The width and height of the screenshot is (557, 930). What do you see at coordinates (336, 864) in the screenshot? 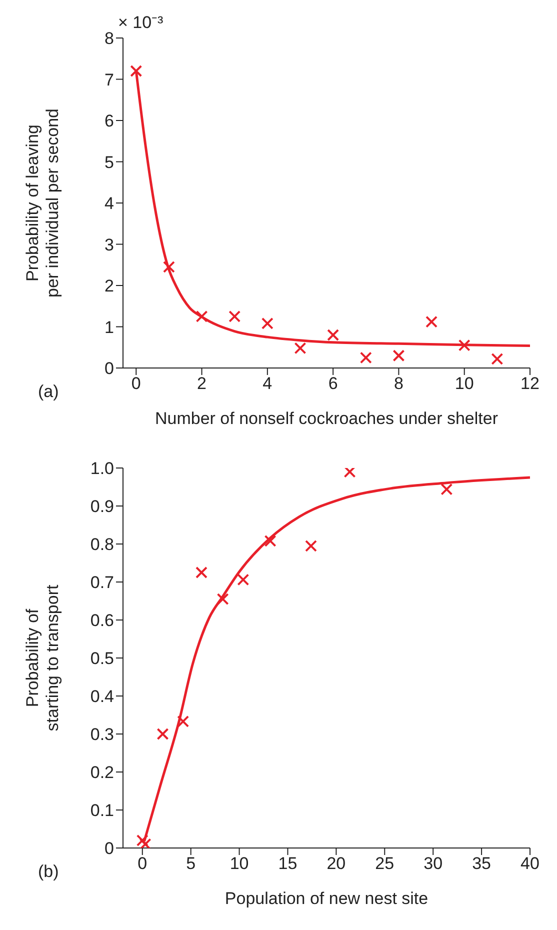
I see `x-tick-label: 20` at bounding box center [336, 864].